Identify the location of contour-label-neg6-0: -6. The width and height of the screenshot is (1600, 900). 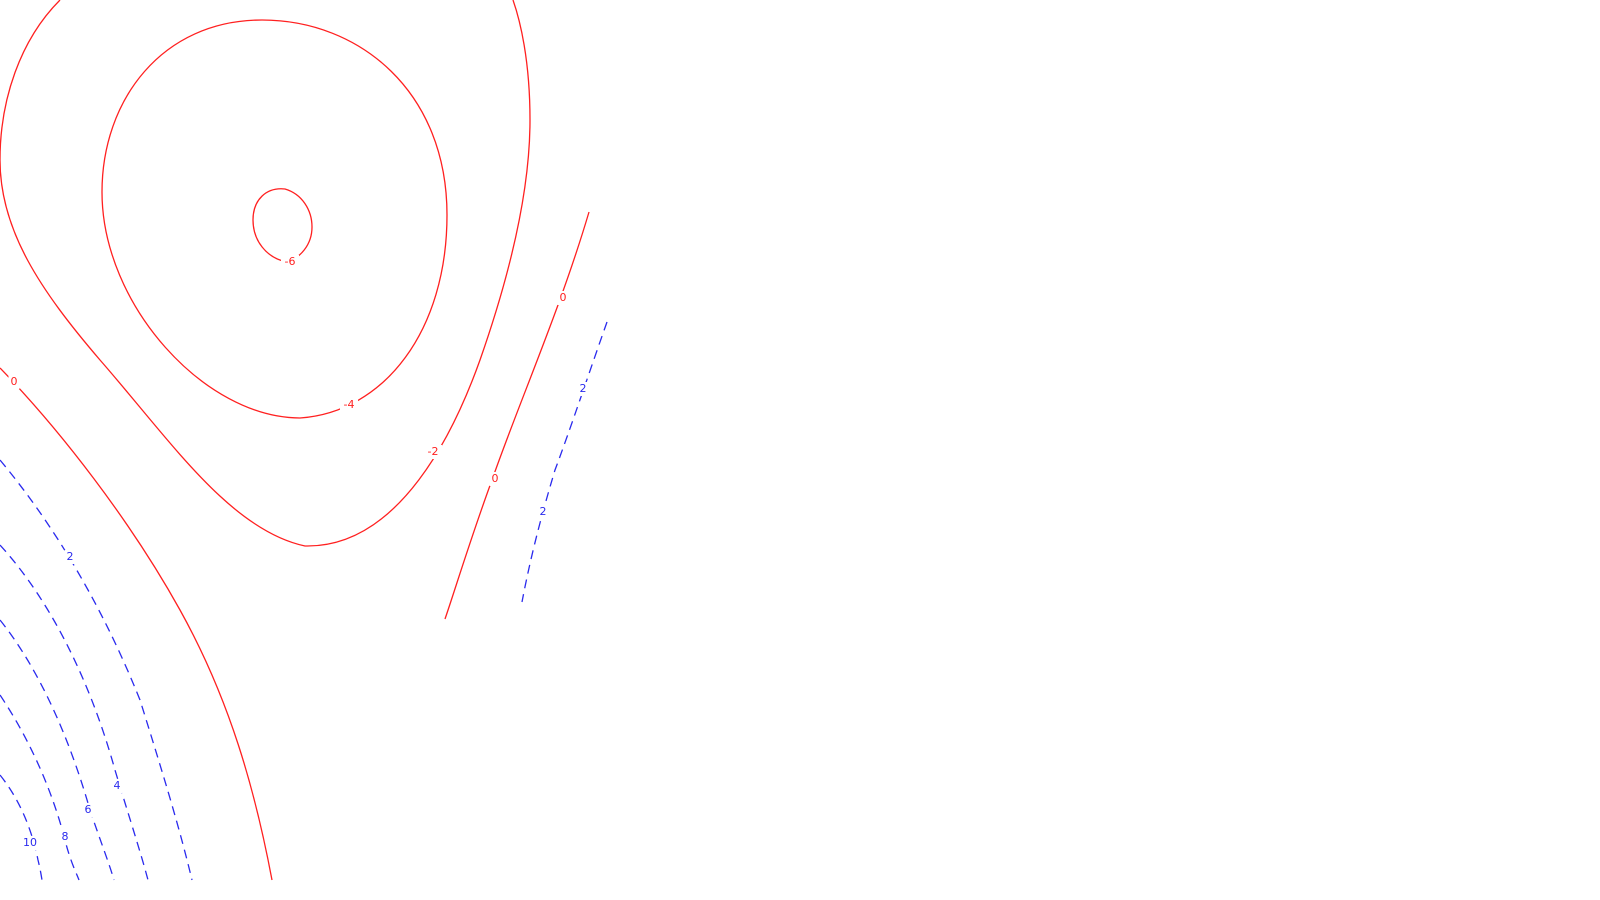
(290, 261).